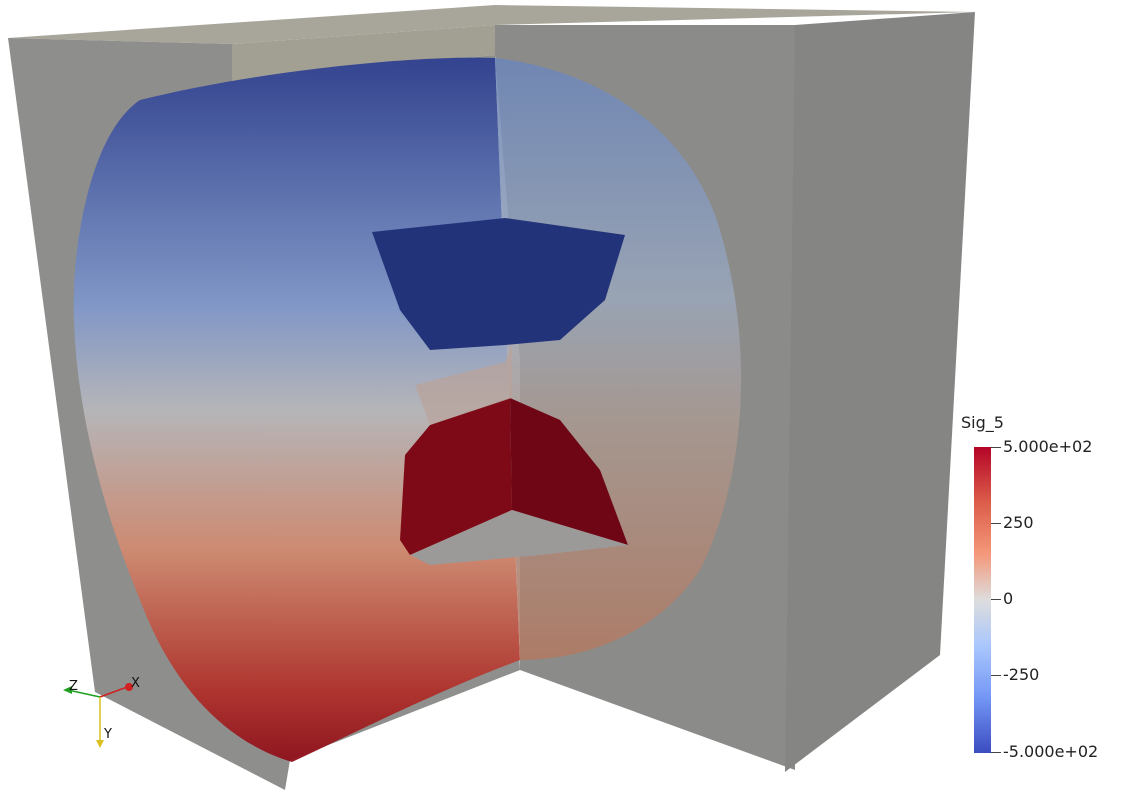  What do you see at coordinates (456, 476) in the screenshot?
I see `inner-red-left` at bounding box center [456, 476].